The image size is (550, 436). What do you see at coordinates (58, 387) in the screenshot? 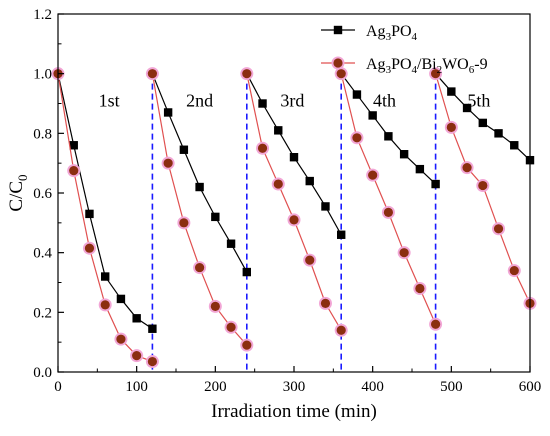
I see `x-tick-label: 0` at bounding box center [58, 387].